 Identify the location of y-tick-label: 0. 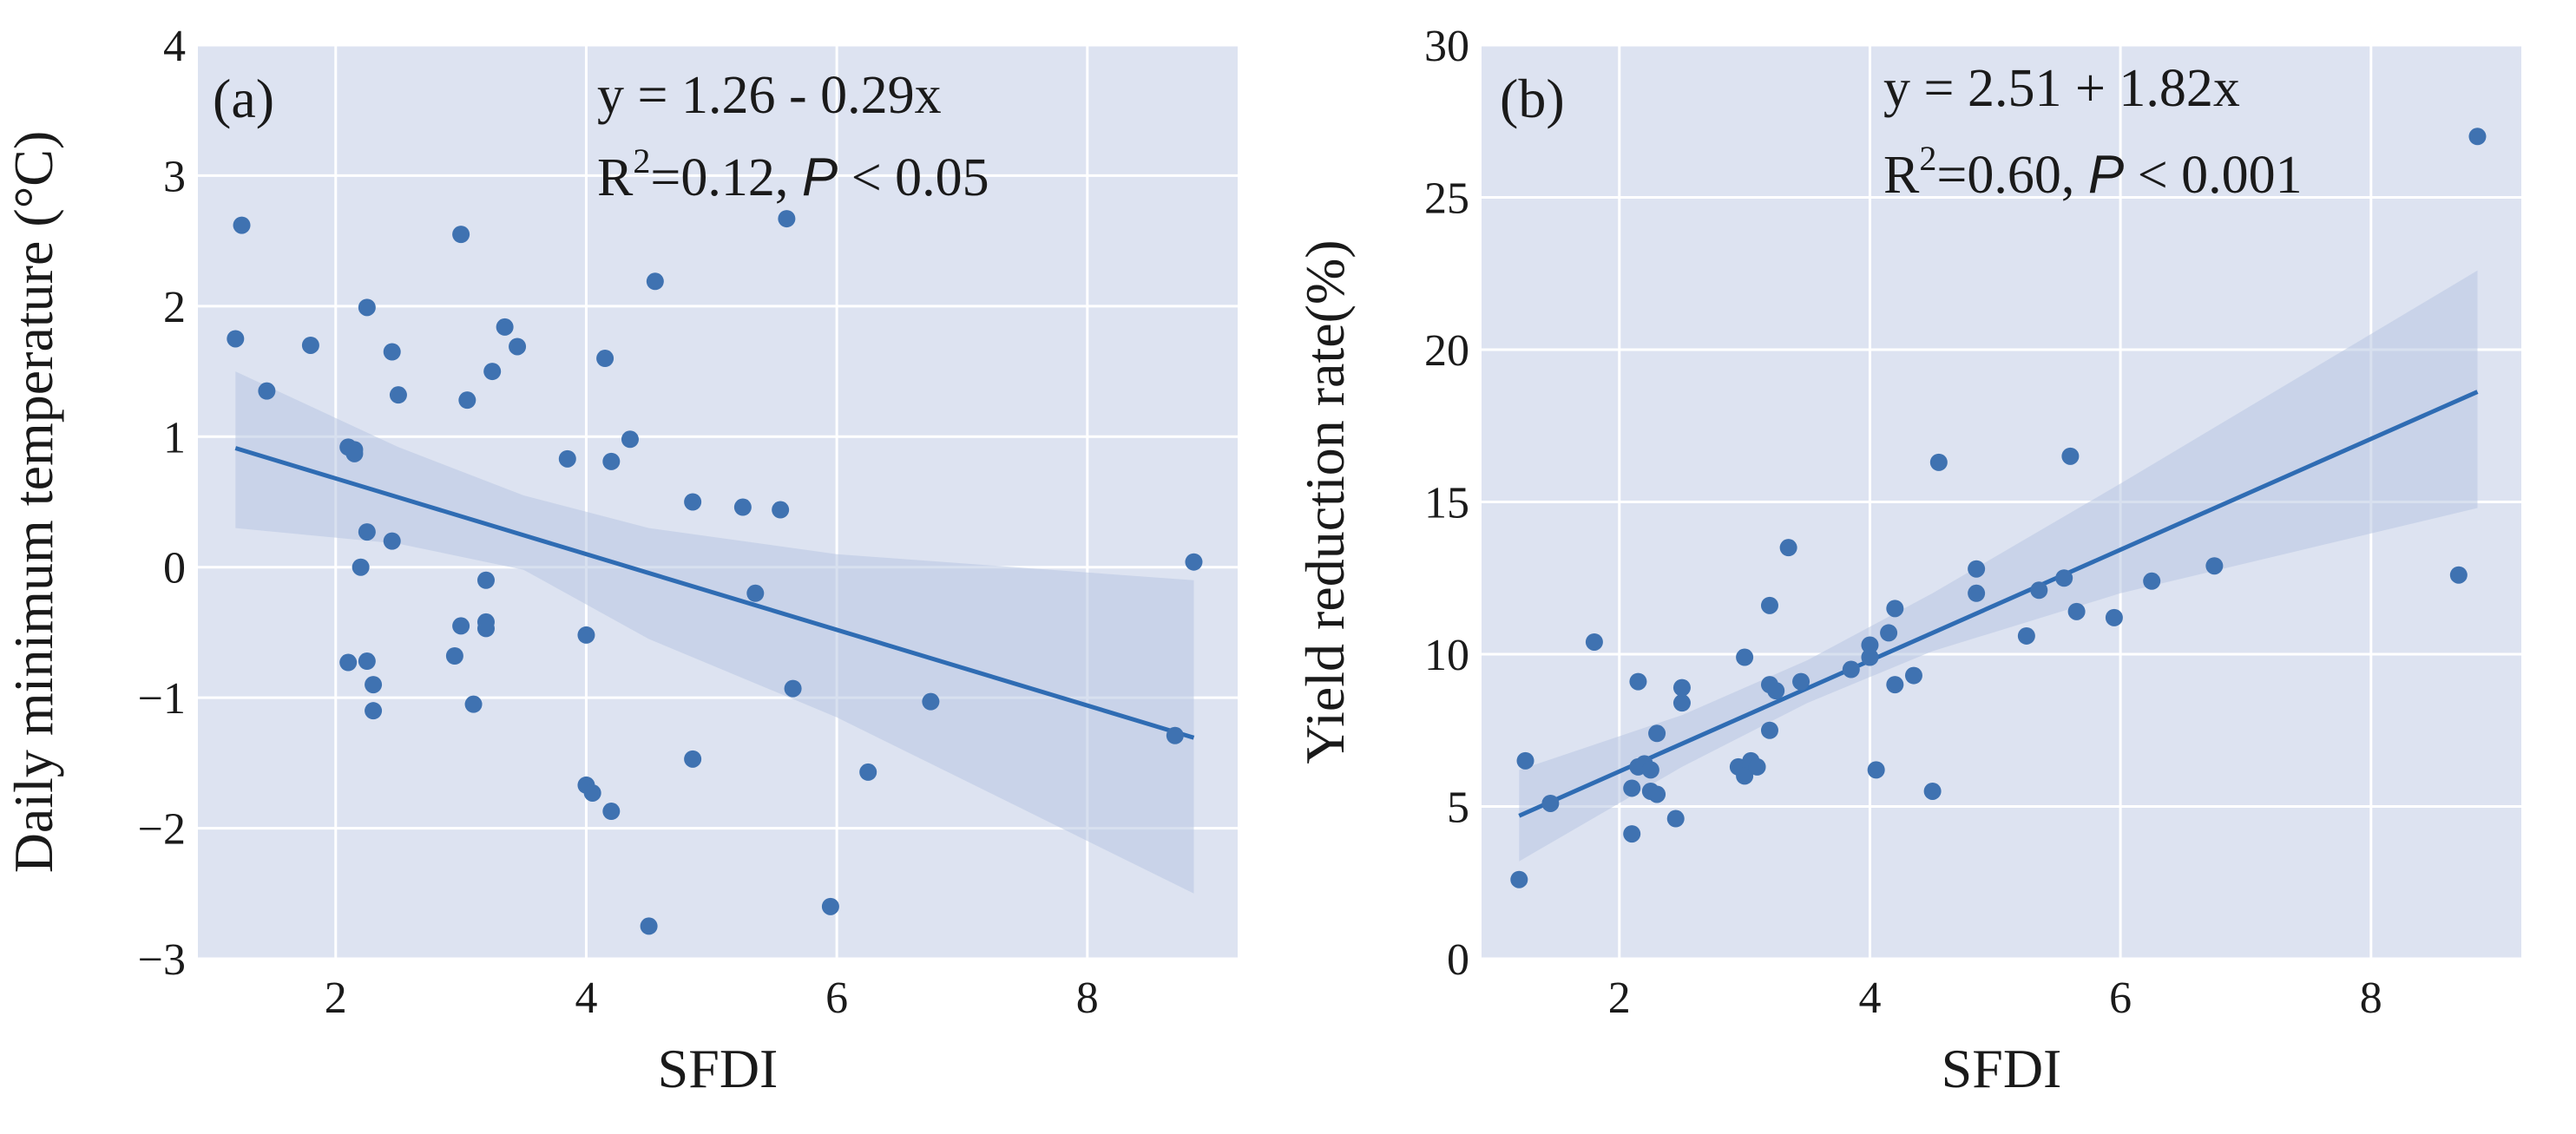
(1458, 960).